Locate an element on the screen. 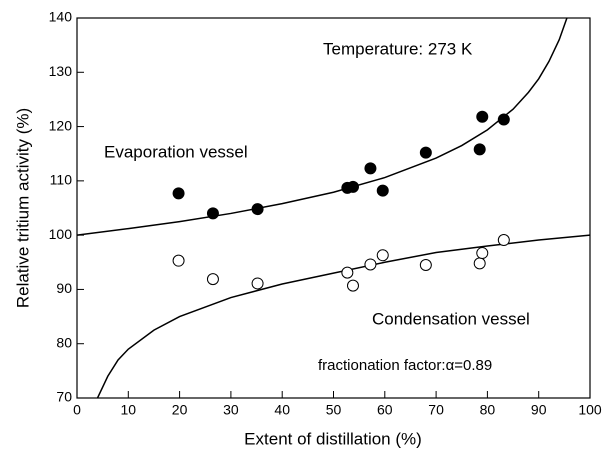  y-tick-label: 140 is located at coordinates (61, 17).